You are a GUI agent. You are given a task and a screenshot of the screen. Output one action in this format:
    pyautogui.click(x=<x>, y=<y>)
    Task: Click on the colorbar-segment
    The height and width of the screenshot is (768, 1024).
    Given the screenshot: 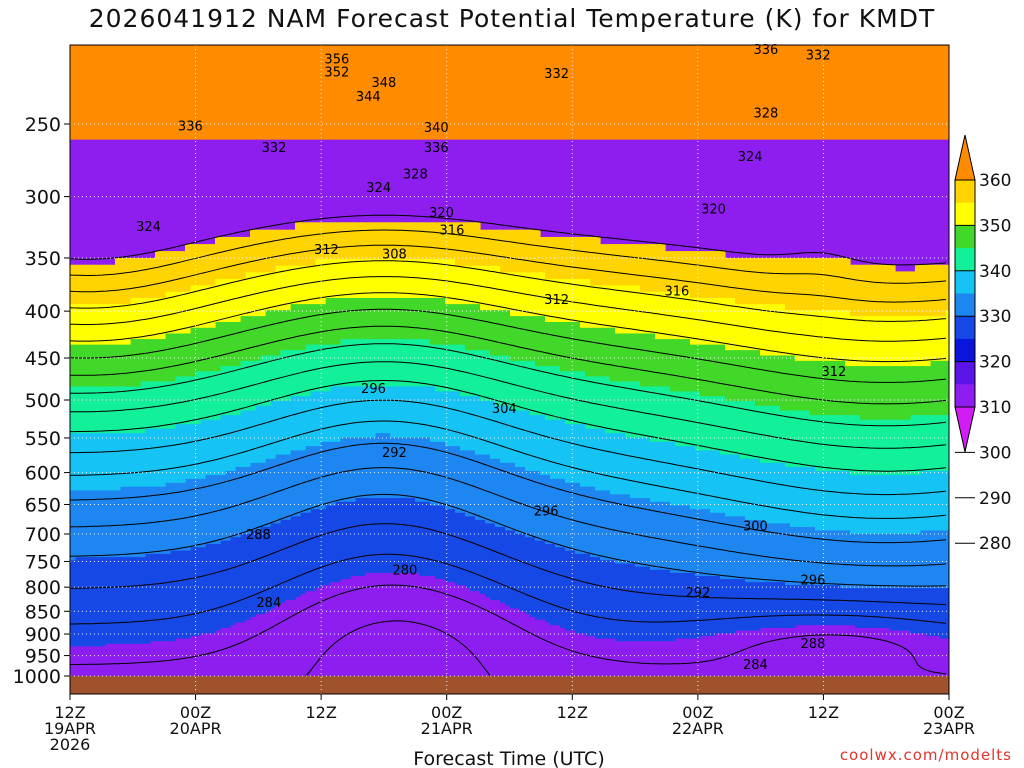 What is the action you would take?
    pyautogui.click(x=965, y=373)
    